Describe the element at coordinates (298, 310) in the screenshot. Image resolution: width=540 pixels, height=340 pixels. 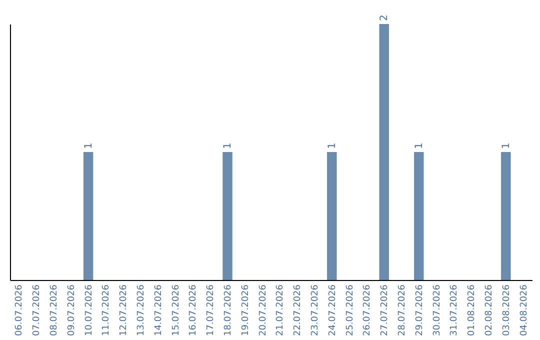
I see `x-tick-label: 22.07.2026` at that location.